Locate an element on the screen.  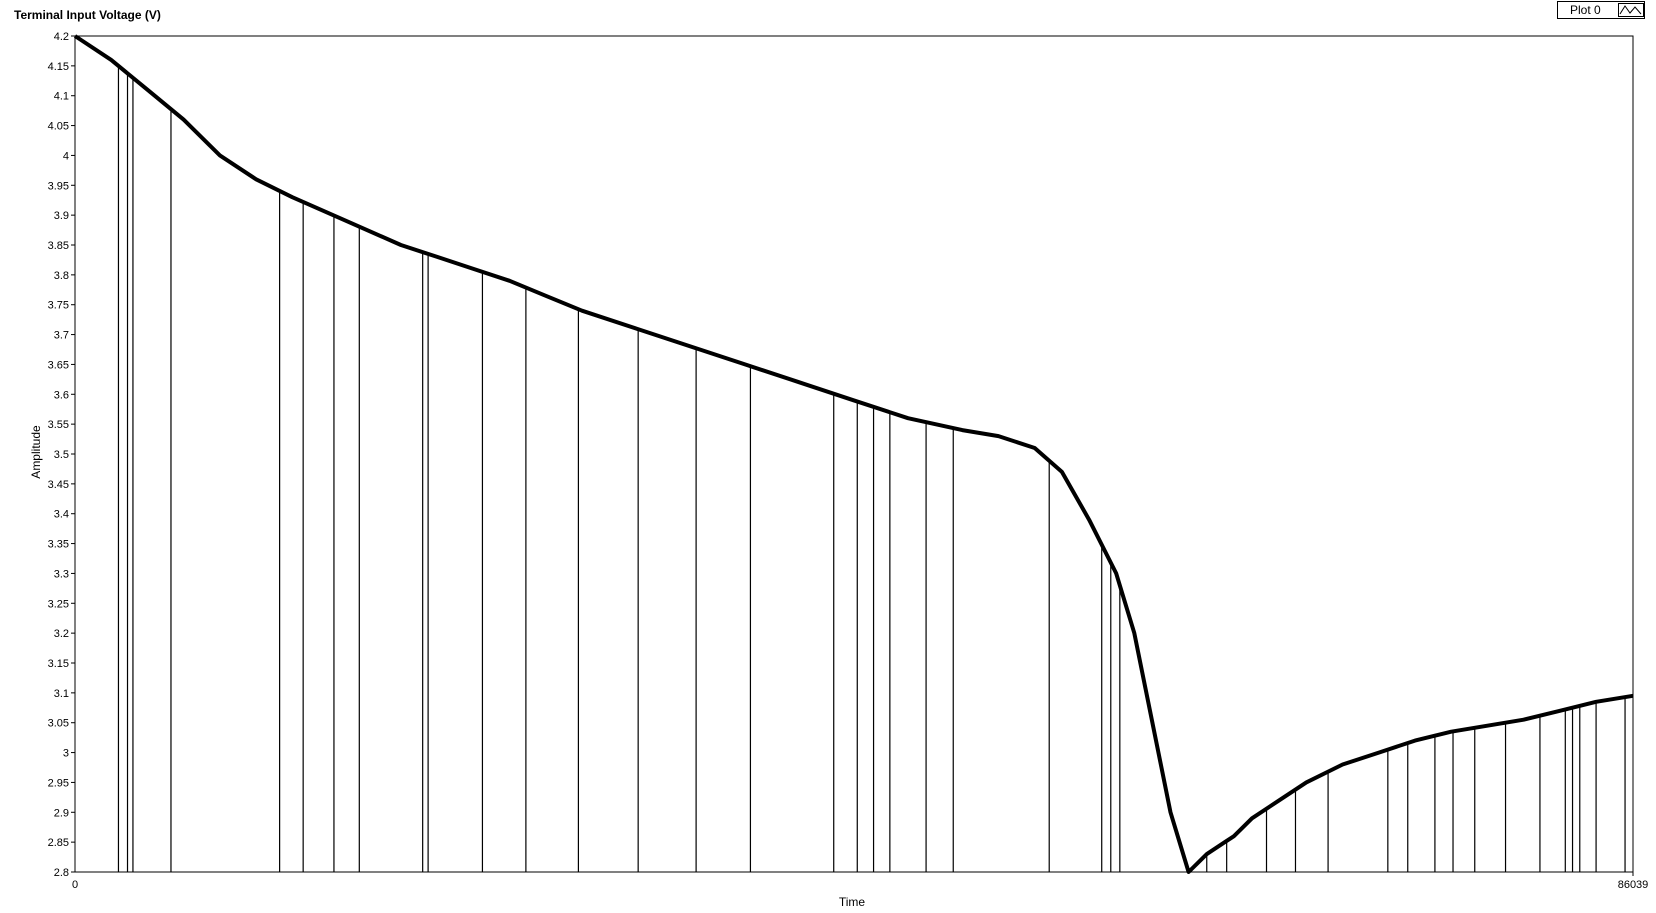
y-tick-label: 2.8 is located at coordinates (61, 873).